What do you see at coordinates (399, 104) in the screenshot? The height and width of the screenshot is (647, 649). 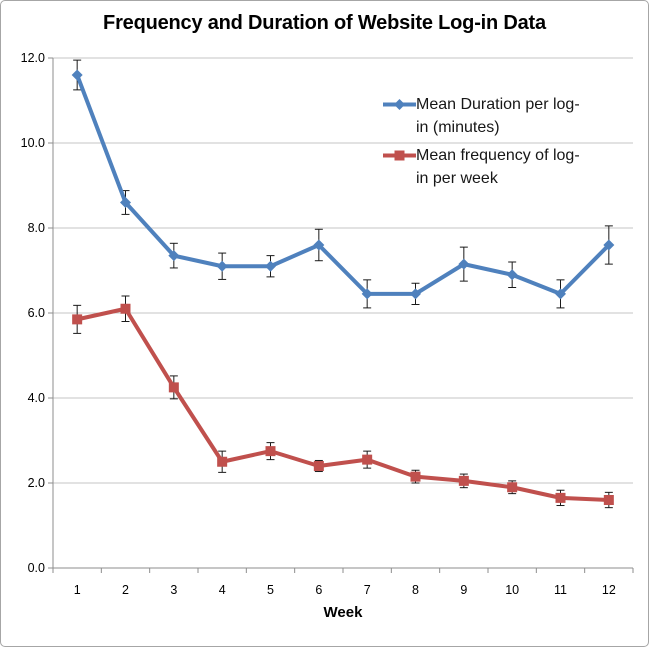 I see `line-diamond-marker-icon` at bounding box center [399, 104].